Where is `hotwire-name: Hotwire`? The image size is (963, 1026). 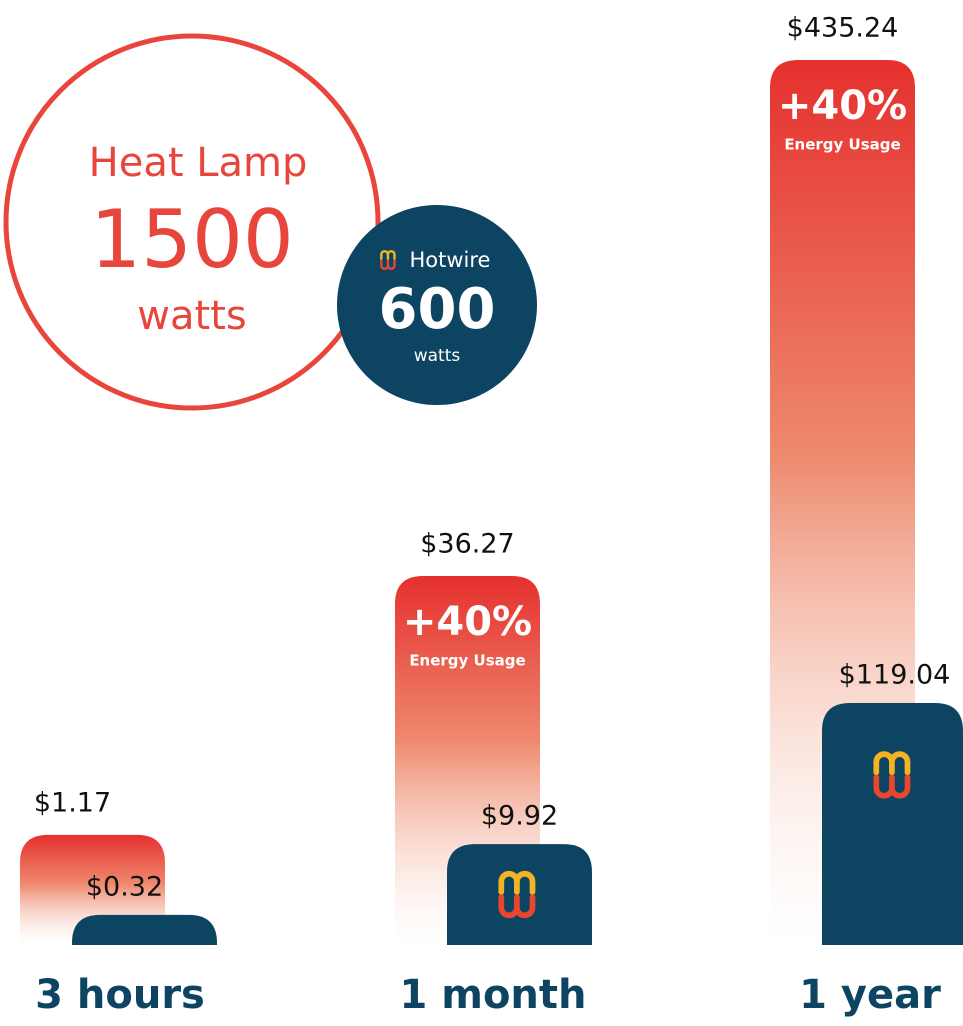
hotwire-name: Hotwire is located at coordinates (450, 260).